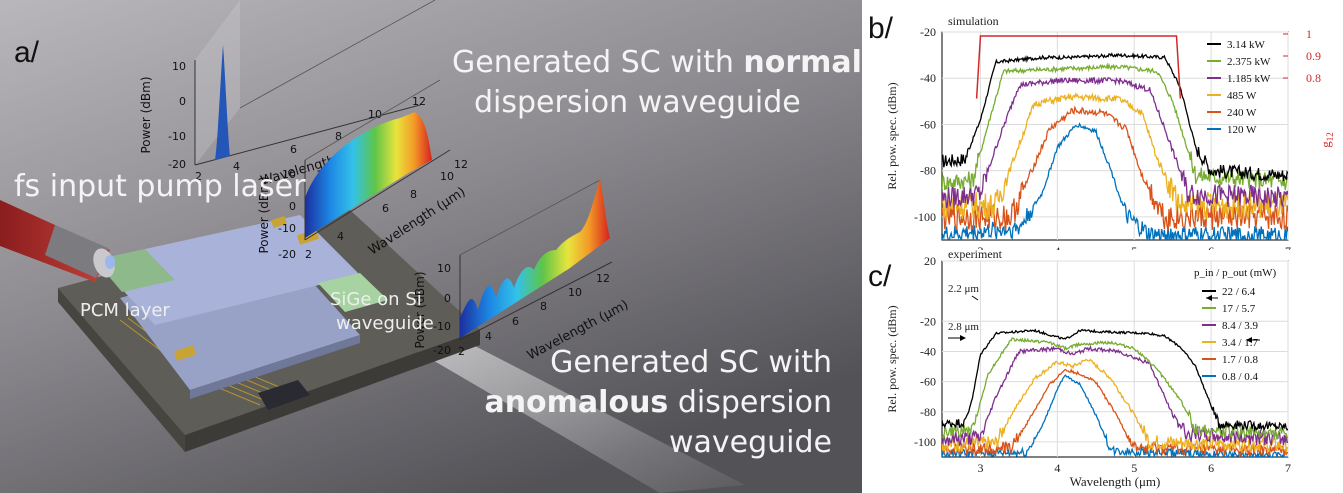 The height and width of the screenshot is (493, 1343). What do you see at coordinates (657, 62) in the screenshot?
I see `caption-normal-line1: Generated SC with normal` at bounding box center [657, 62].